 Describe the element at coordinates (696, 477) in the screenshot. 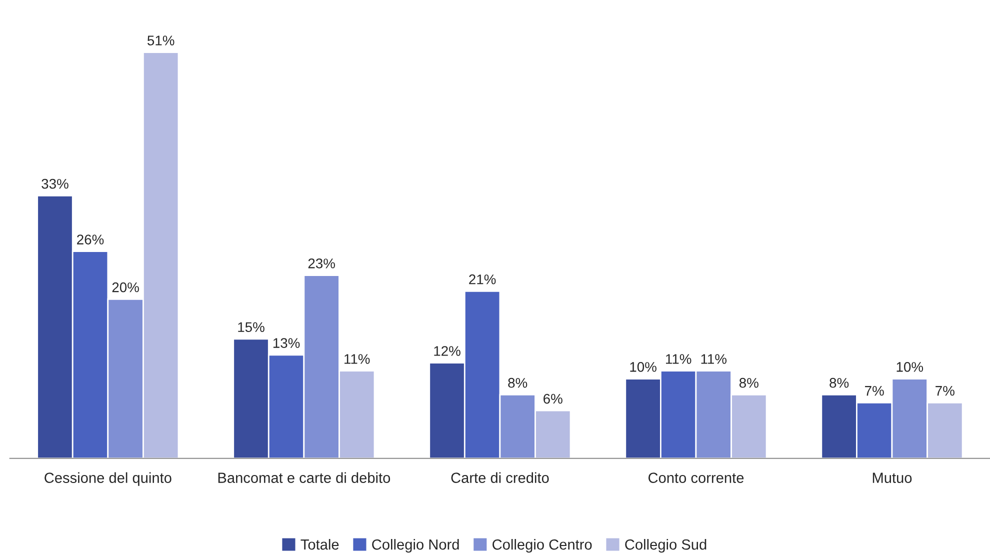

I see `x-tick-label: Conto corrente` at that location.